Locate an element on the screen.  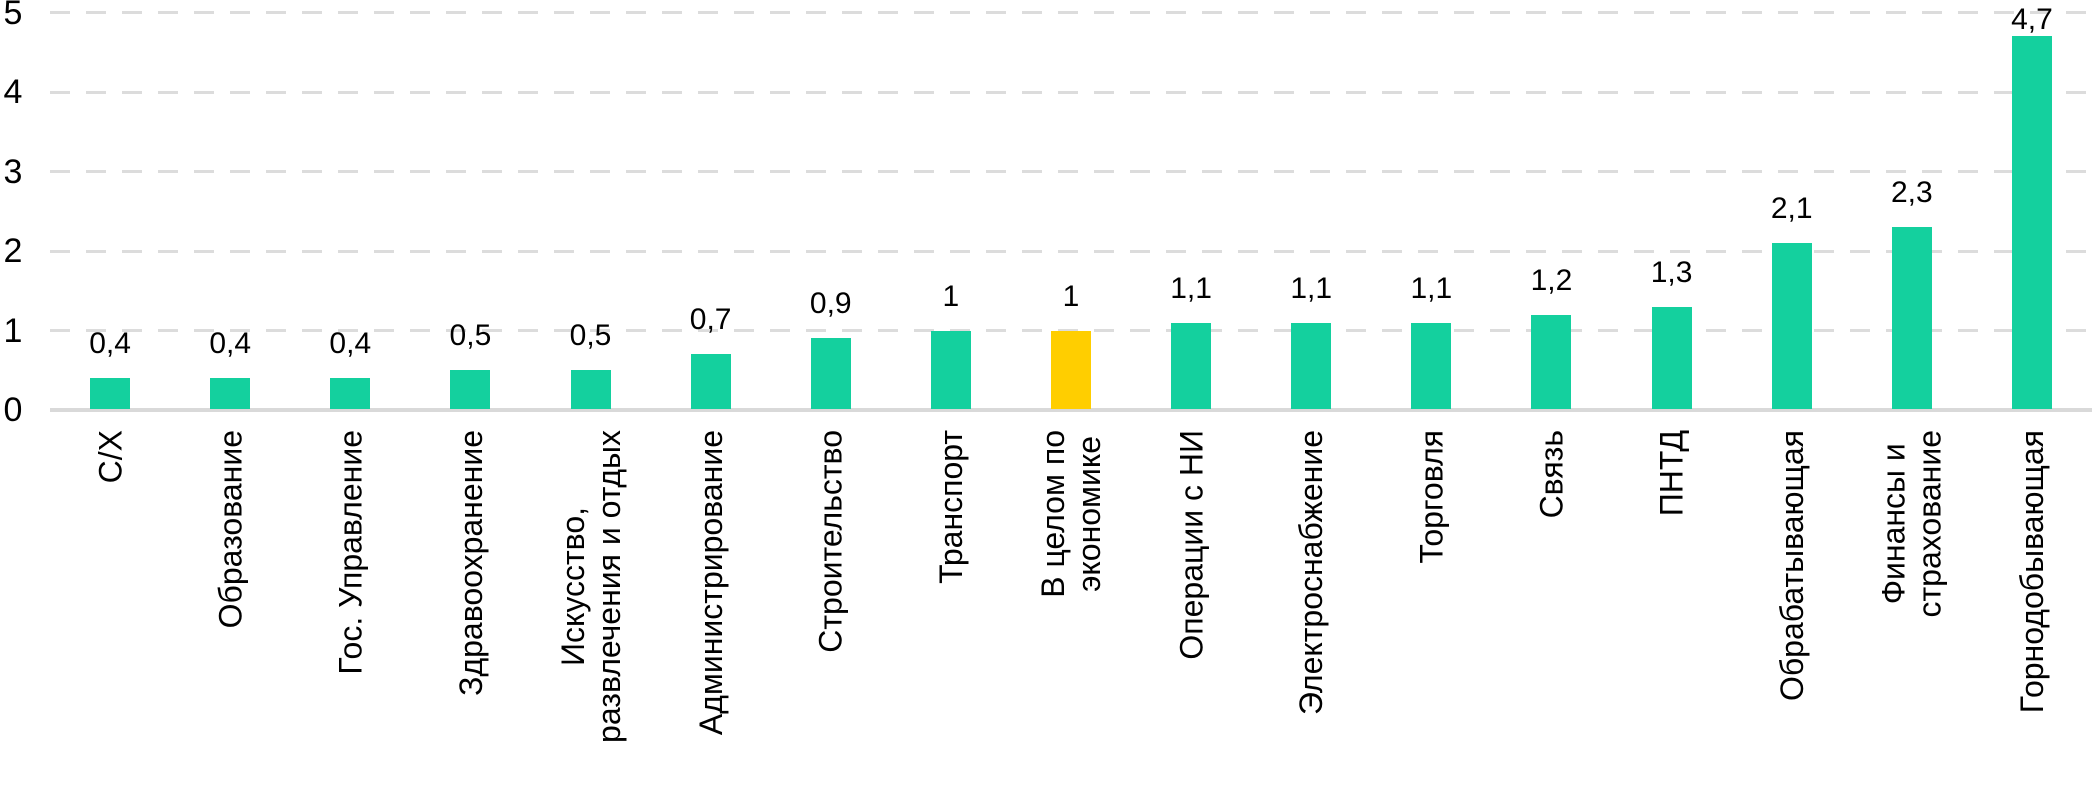
value-label: 1,2 is located at coordinates (1551, 280).